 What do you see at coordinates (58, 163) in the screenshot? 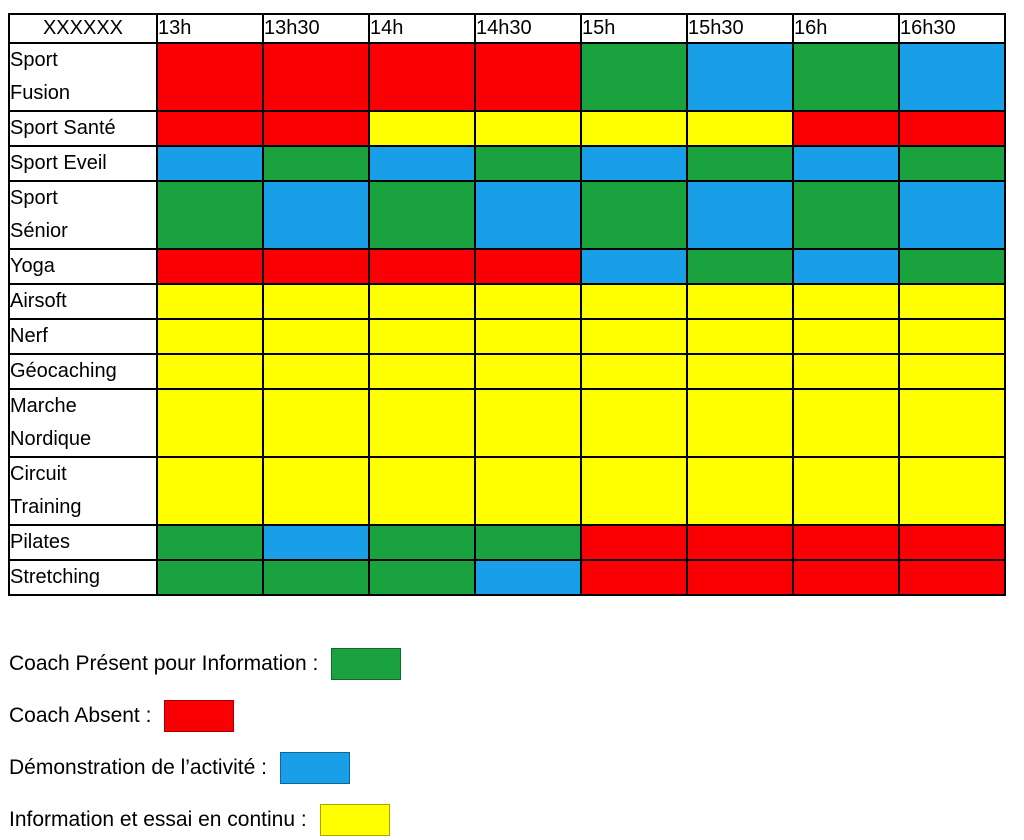
I see `row-label-line: Sport Eveil` at bounding box center [58, 163].